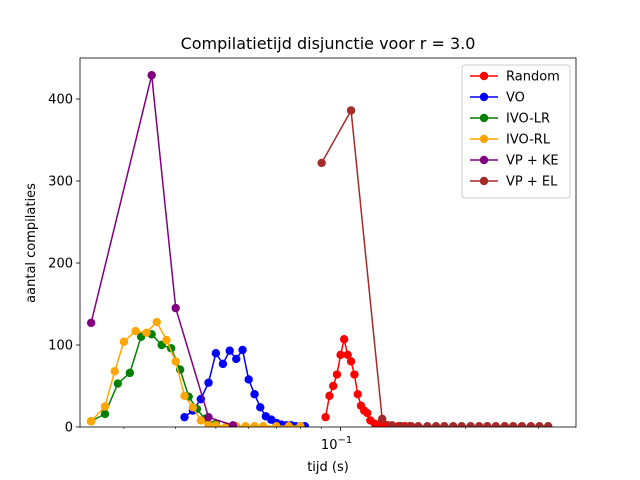 This screenshot has height=480, width=640. Describe the element at coordinates (532, 161) in the screenshot. I see `legend-label: VP + KE` at that location.